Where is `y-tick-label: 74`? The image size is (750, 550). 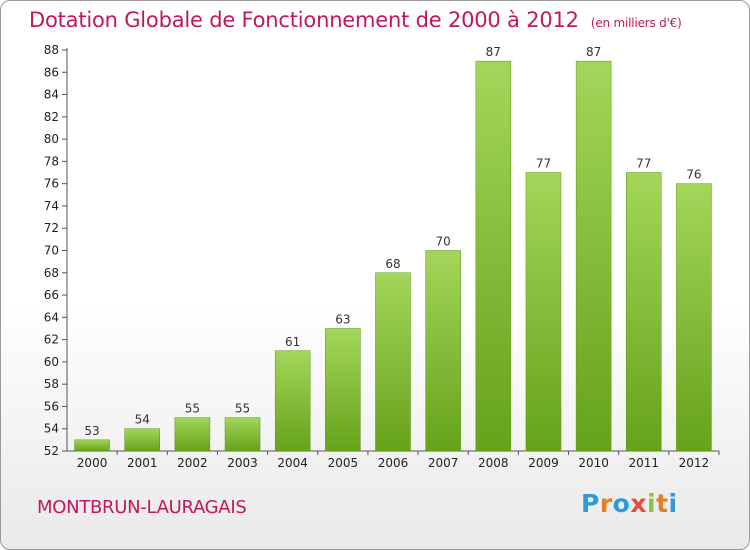
y-tick-label: 74 is located at coordinates (51, 206).